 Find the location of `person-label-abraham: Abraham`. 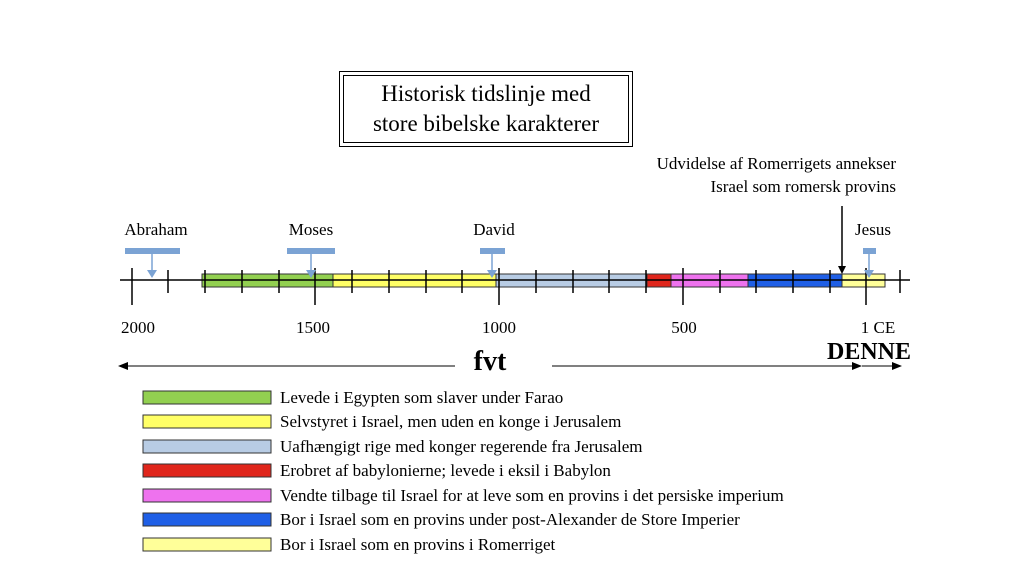

person-label-abraham: Abraham is located at coordinates (156, 229).